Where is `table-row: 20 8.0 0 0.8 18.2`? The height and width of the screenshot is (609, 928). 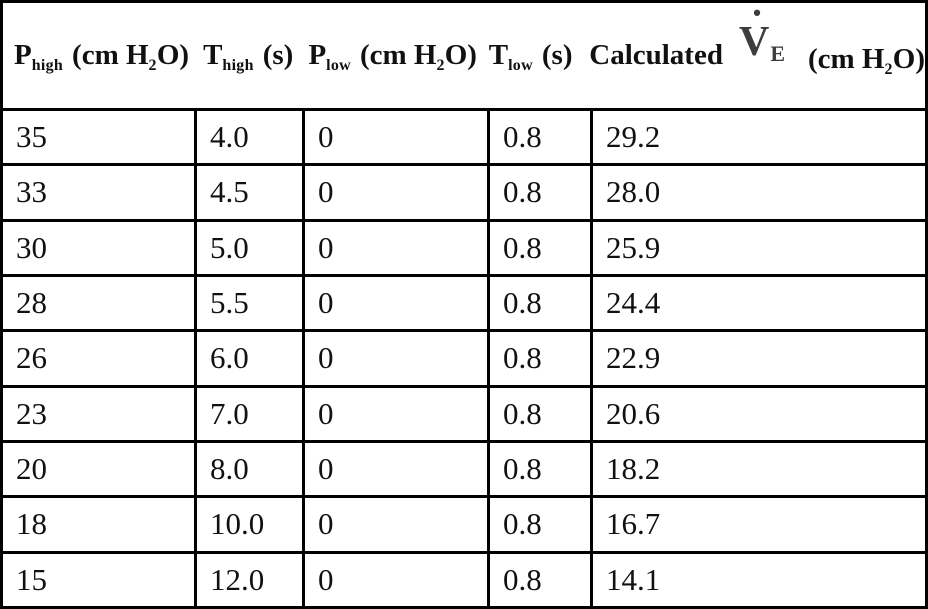 table-row: 20 8.0 0 0.8 18.2 is located at coordinates (464, 467).